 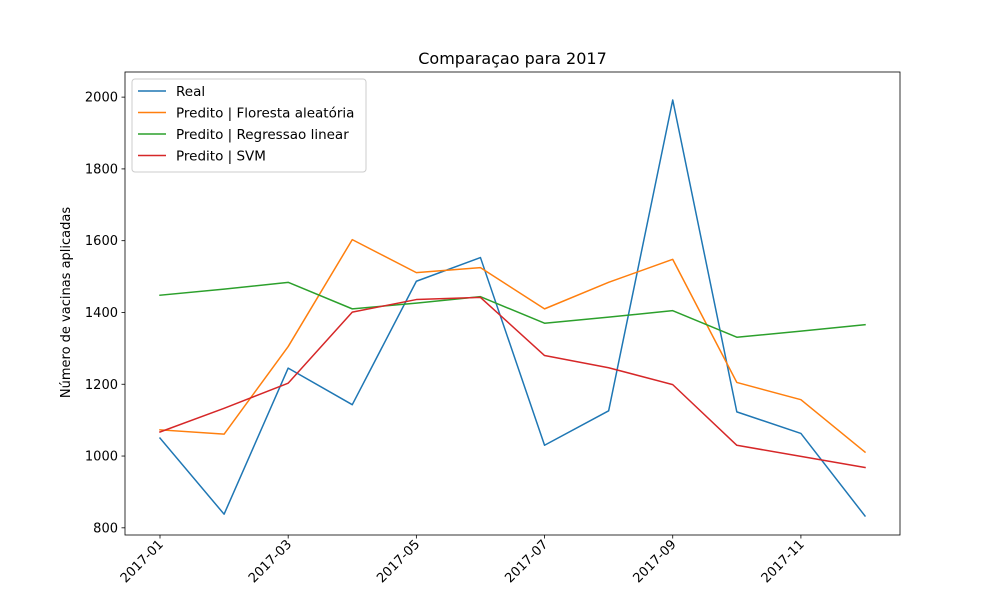 I want to click on y-axis-label: Número de vacinas aplicadas, so click(x=66, y=302).